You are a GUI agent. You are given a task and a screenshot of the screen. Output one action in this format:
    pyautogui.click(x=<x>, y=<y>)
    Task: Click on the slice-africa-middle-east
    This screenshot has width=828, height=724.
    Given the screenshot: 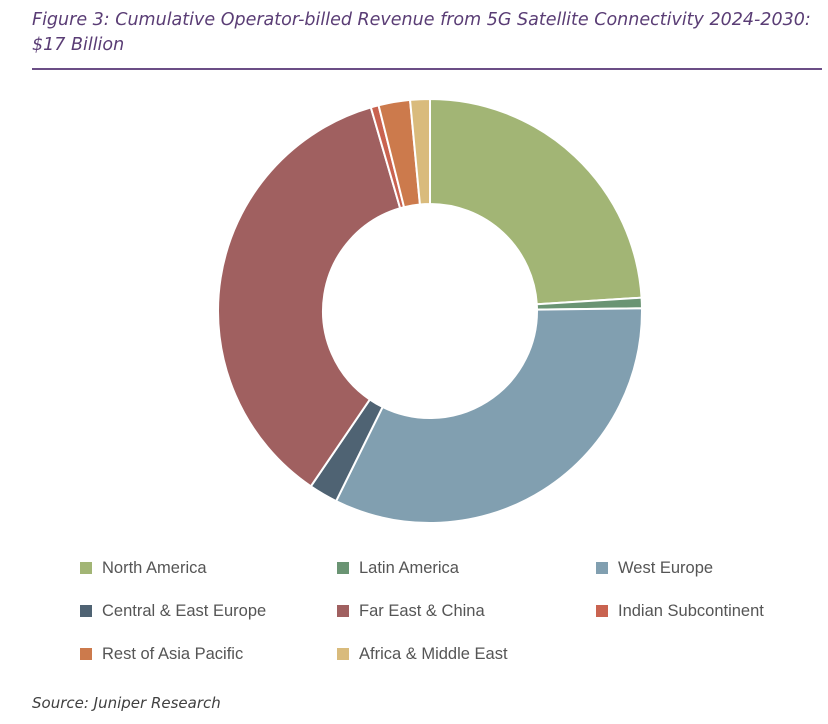 What is the action you would take?
    pyautogui.click(x=419, y=151)
    